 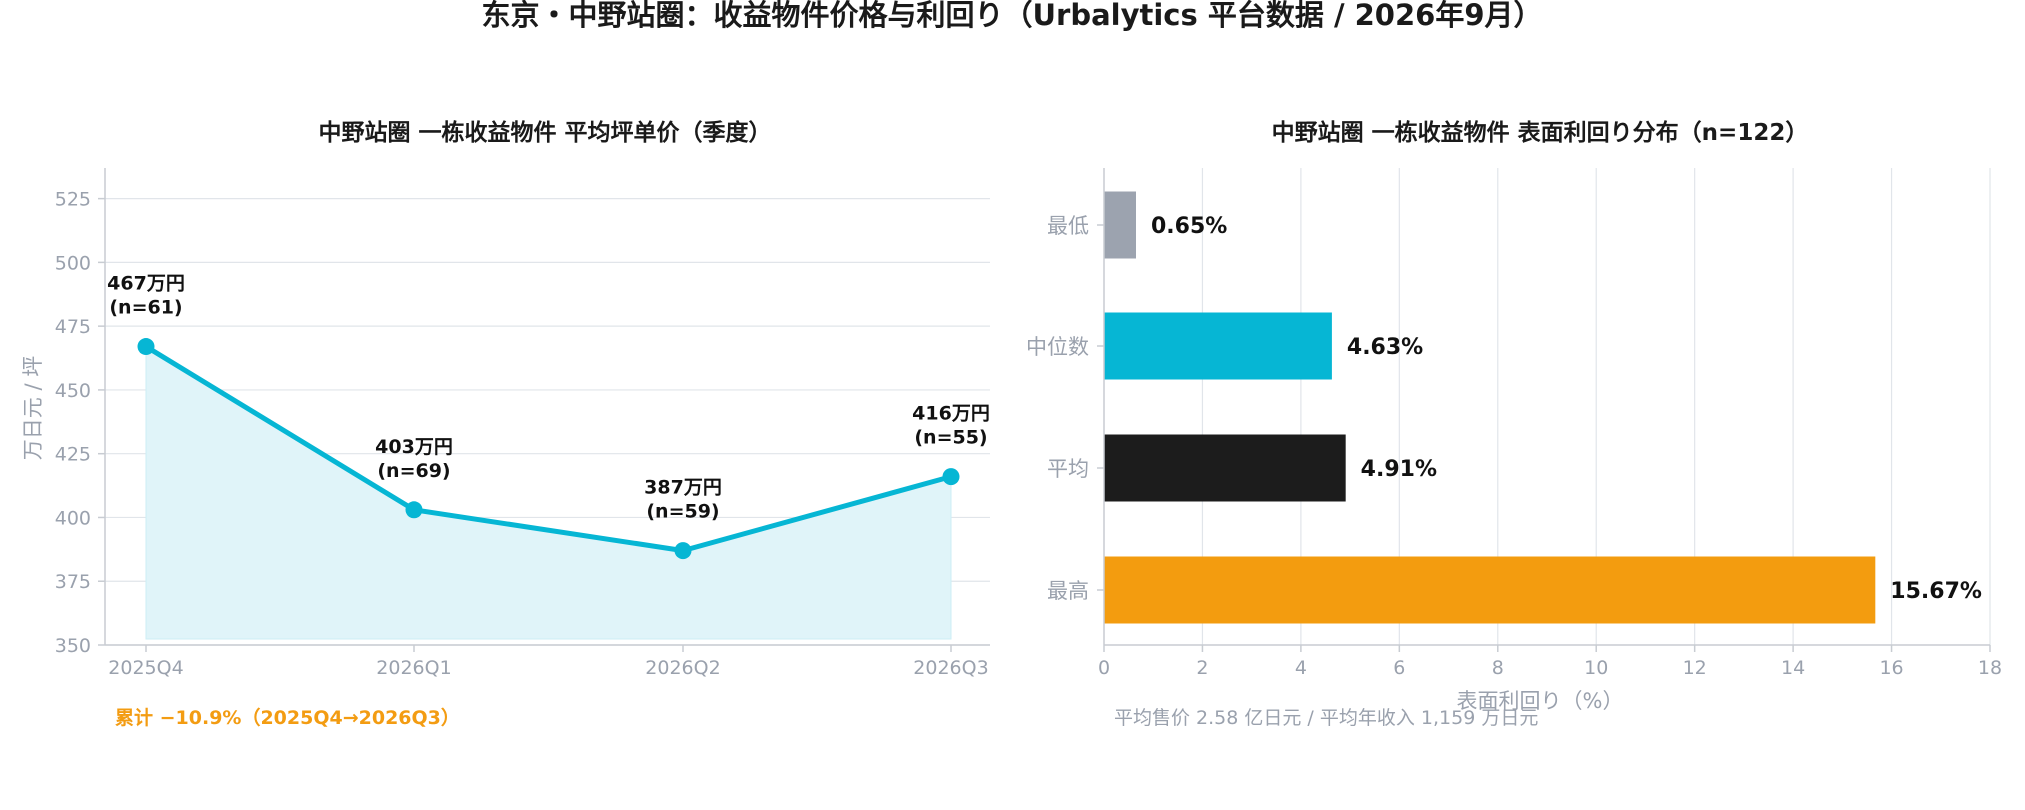 What do you see at coordinates (1057, 347) in the screenshot?
I see `category-label-中位数: 中位数` at bounding box center [1057, 347].